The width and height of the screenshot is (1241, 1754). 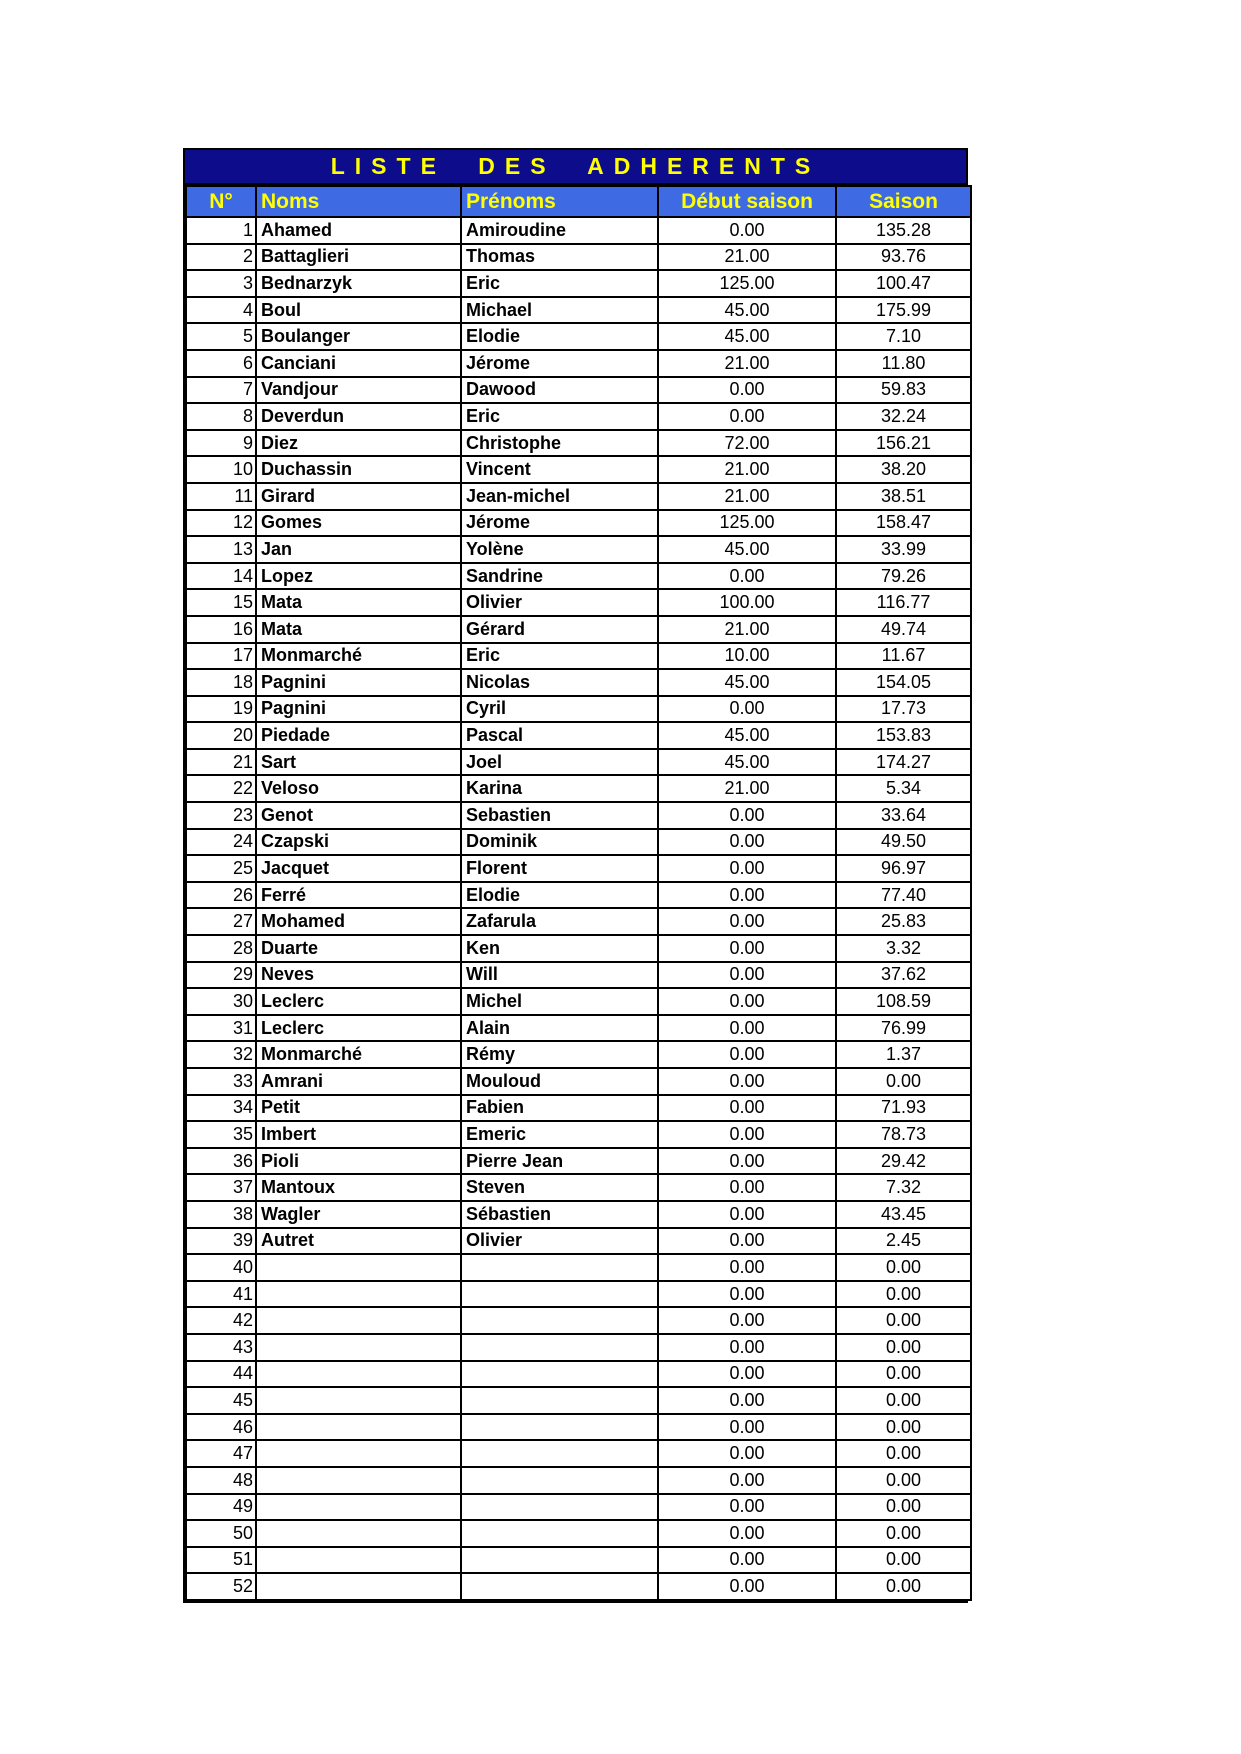 I want to click on table-row: 39 Autret Olivier 0.00 2.45, so click(x=578, y=1241).